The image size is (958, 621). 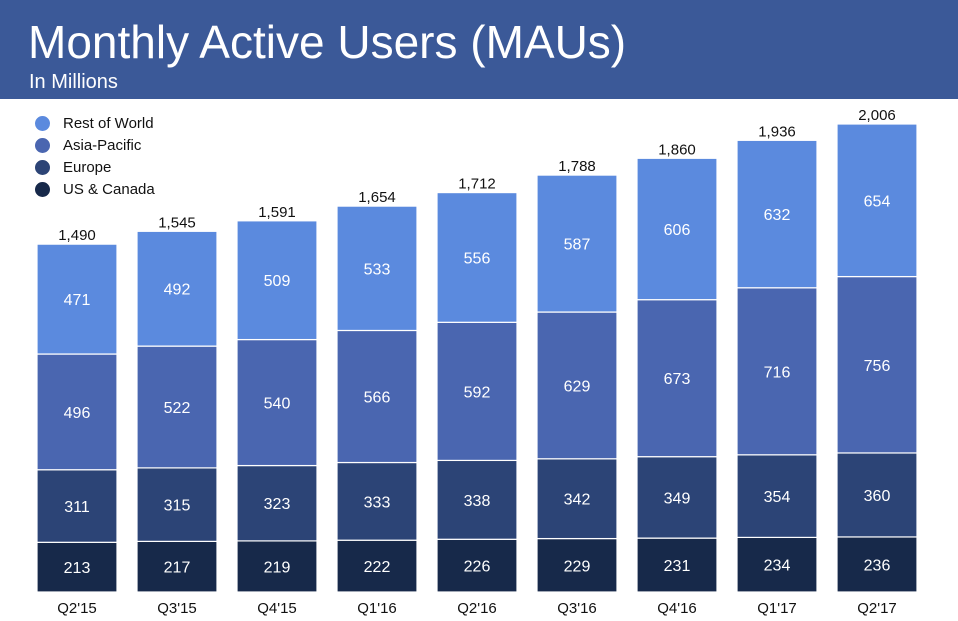 What do you see at coordinates (377, 197) in the screenshot?
I see `total-label-q1-16: 1,654` at bounding box center [377, 197].